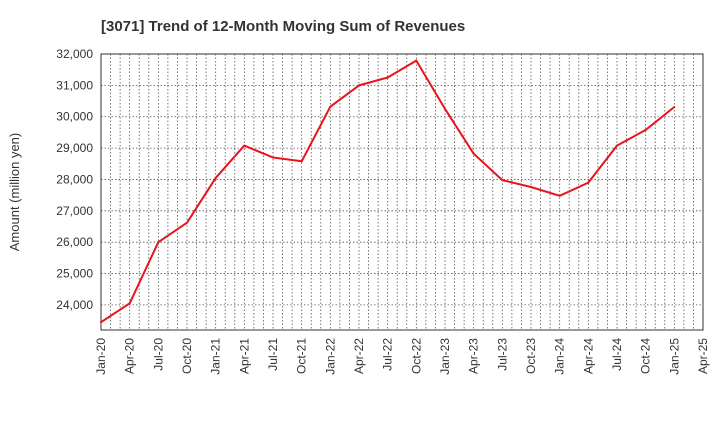 The height and width of the screenshot is (440, 720). Describe the element at coordinates (273, 354) in the screenshot. I see `x-tick-label: Jul-21` at that location.